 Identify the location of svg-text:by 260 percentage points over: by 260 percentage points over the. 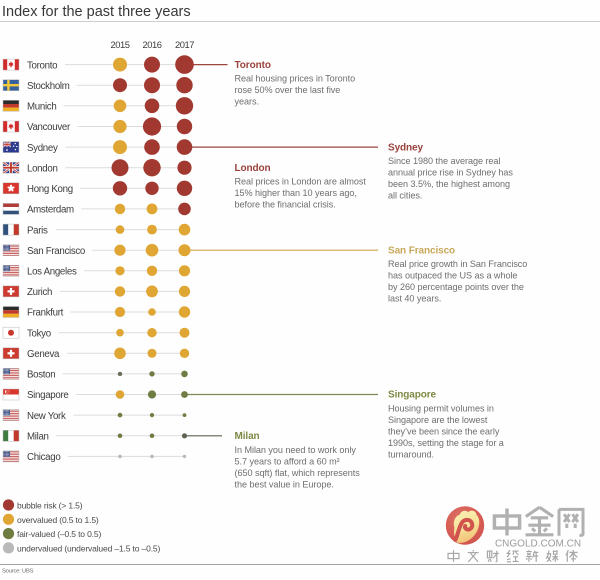
(456, 287).